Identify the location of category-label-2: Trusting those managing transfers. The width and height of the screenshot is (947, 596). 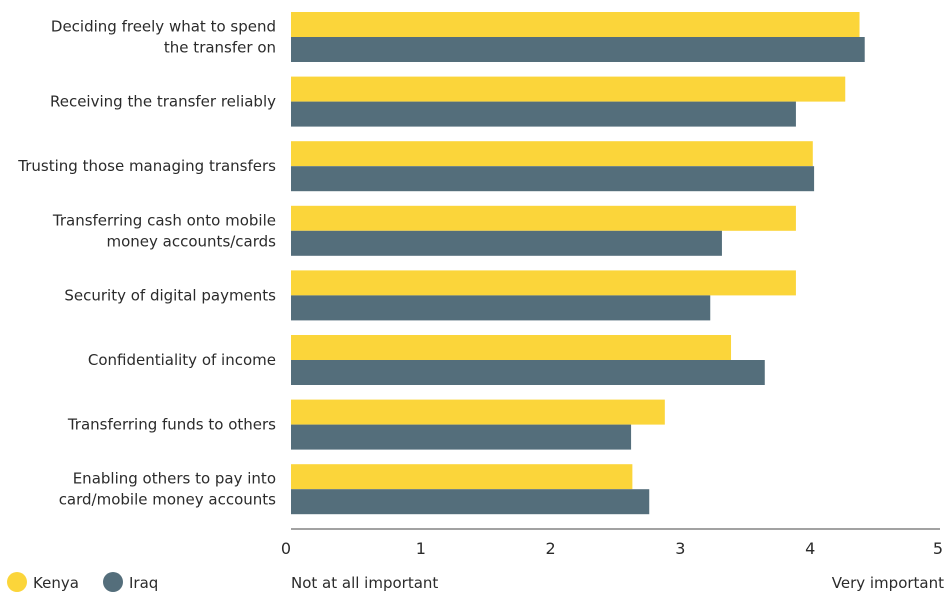
(146, 166).